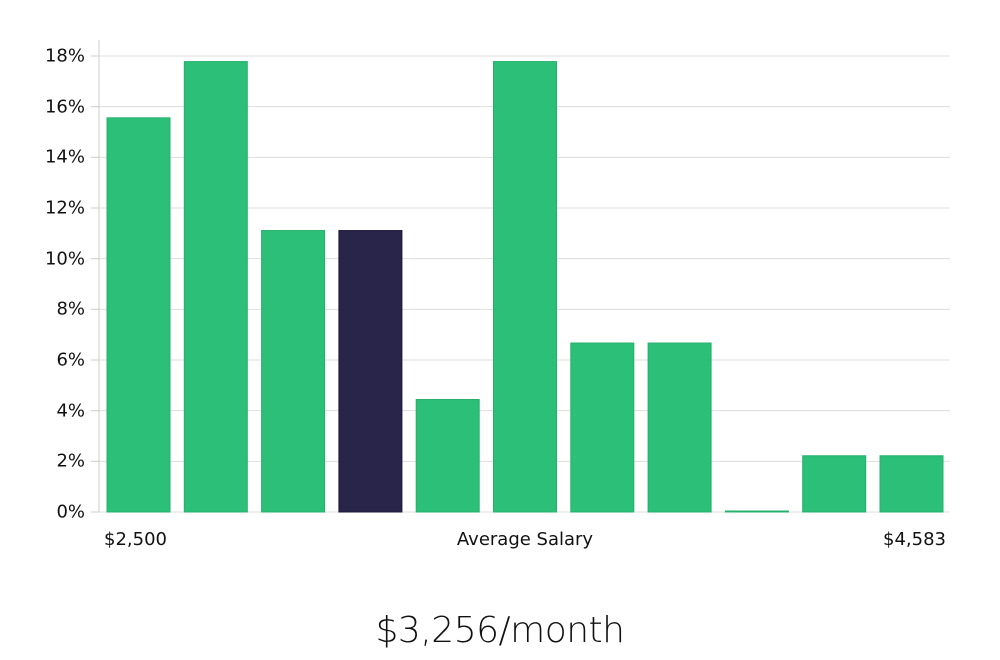 This screenshot has width=1000, height=660. Describe the element at coordinates (500, 630) in the screenshot. I see `average-salary-value: $3,256/month` at that location.